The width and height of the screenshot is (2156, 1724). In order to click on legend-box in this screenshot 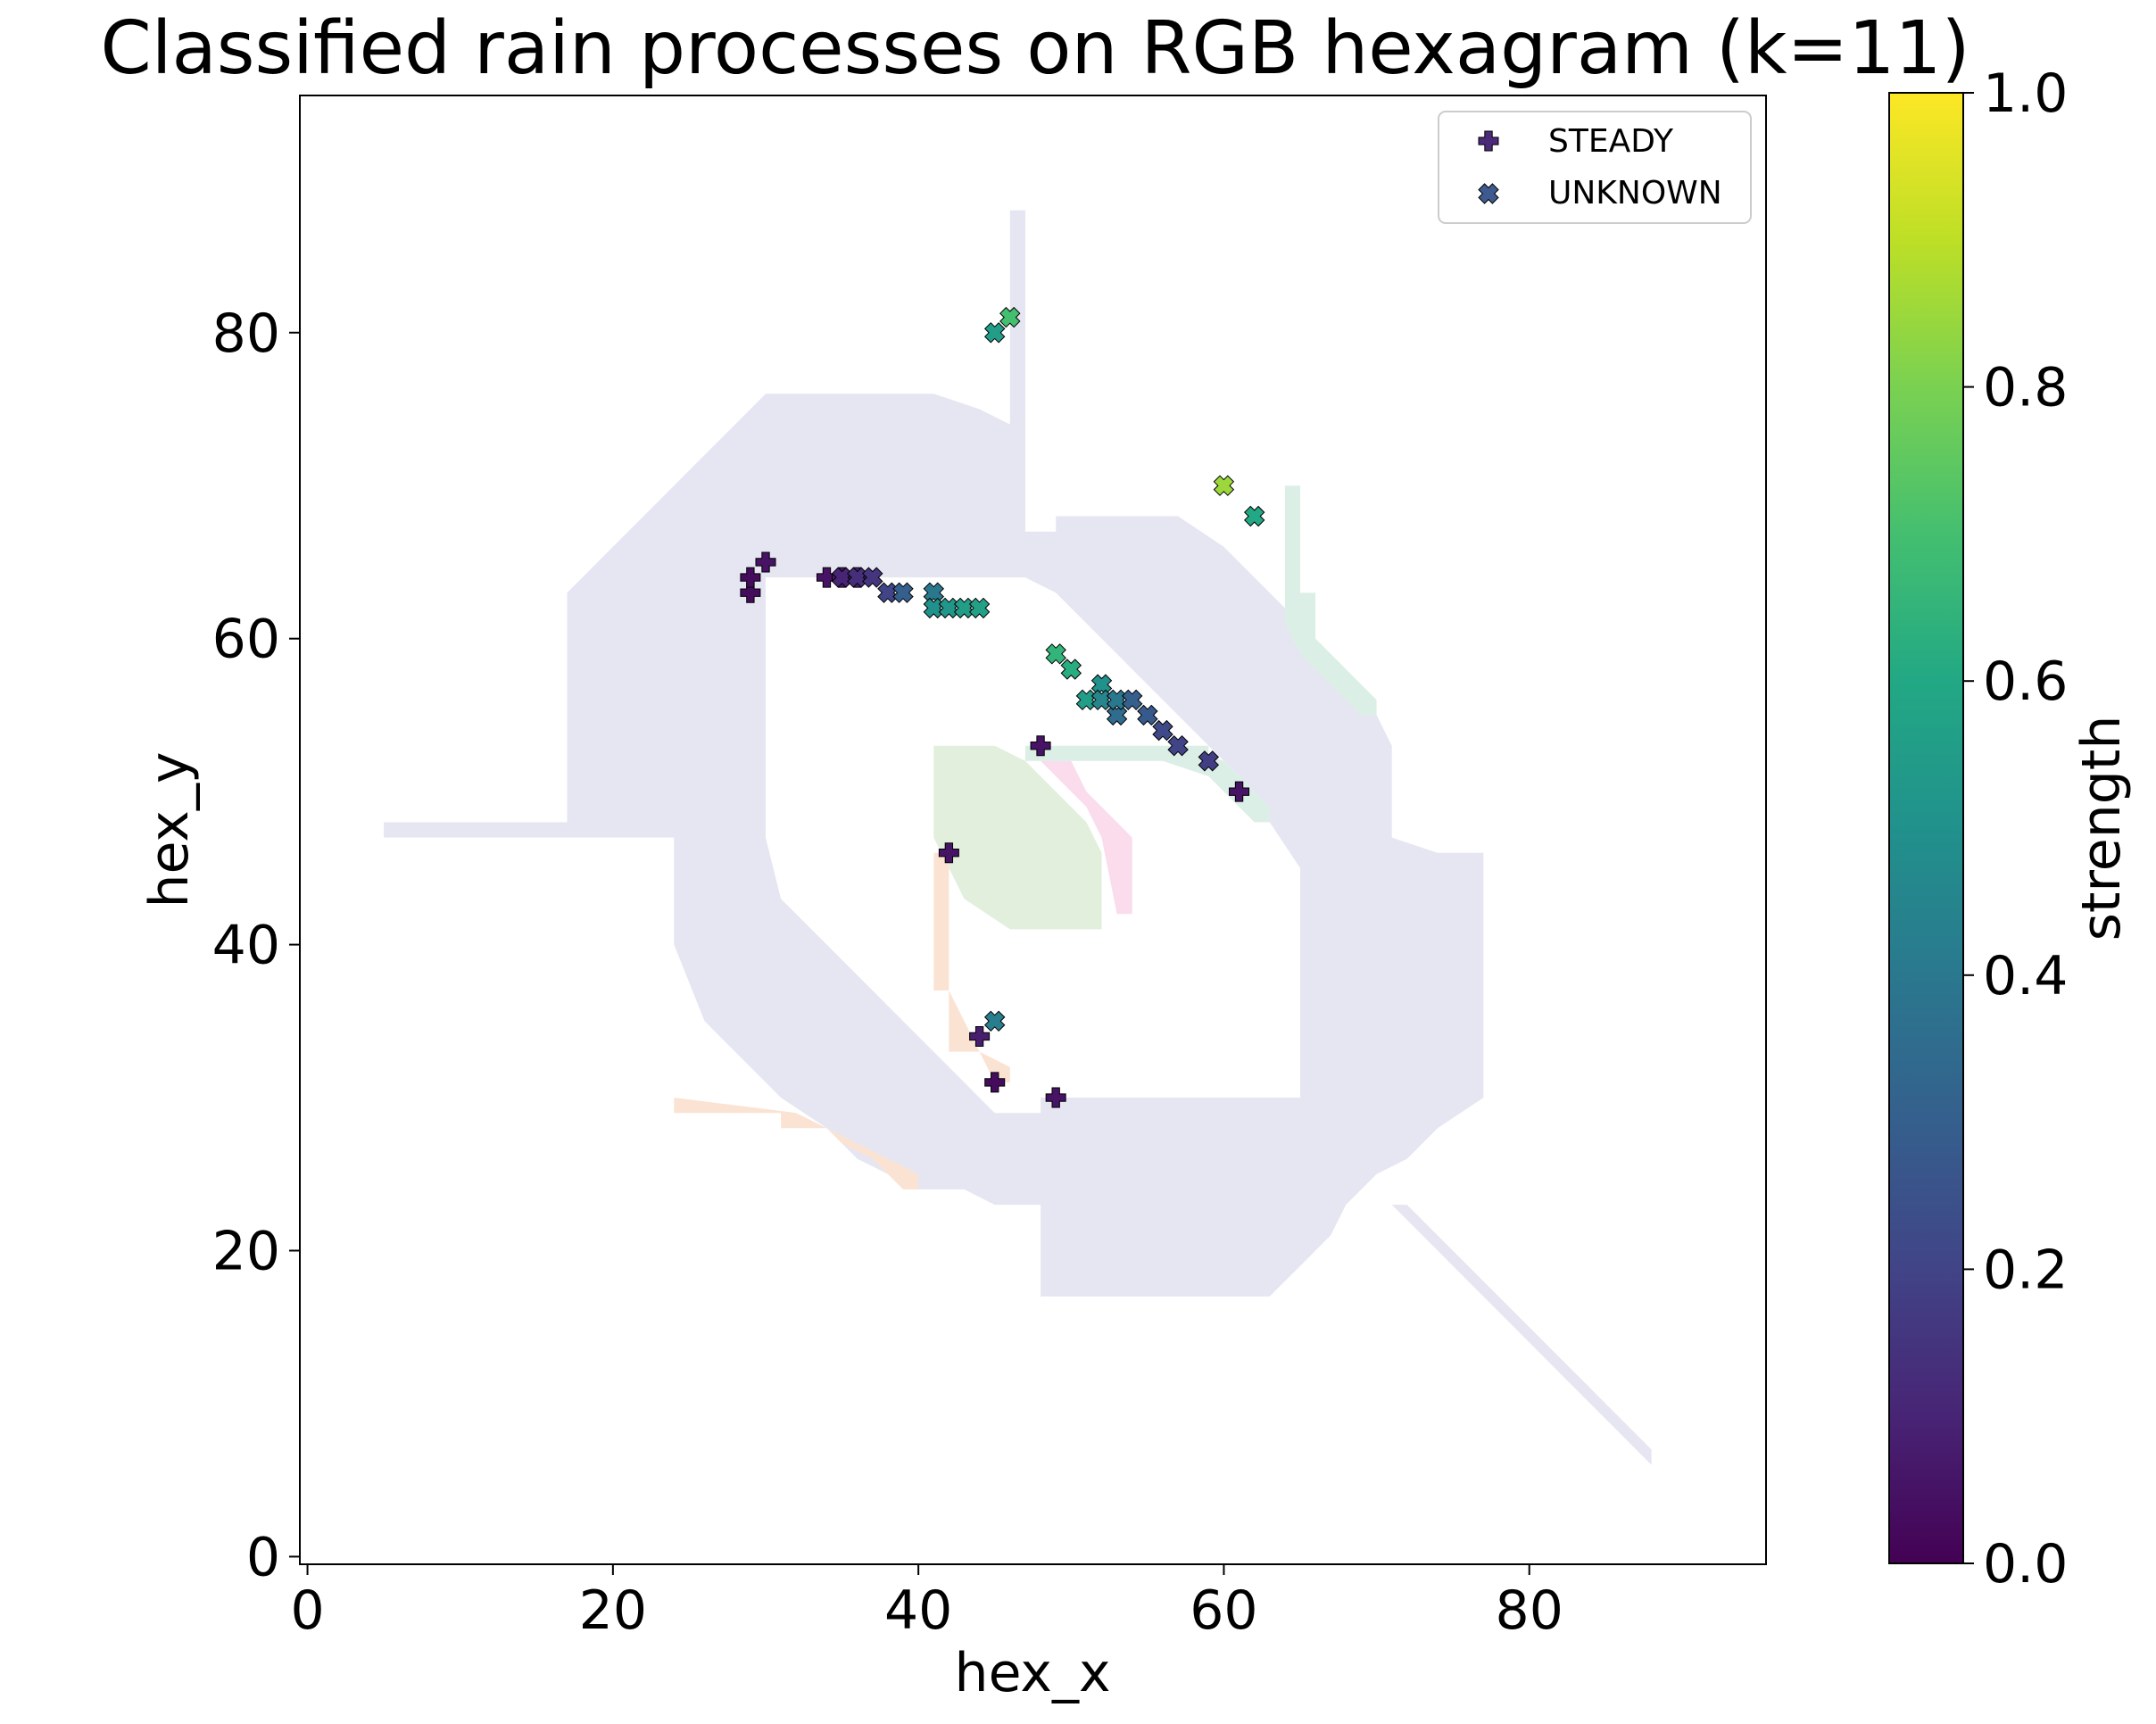, I will do `click(1595, 167)`.